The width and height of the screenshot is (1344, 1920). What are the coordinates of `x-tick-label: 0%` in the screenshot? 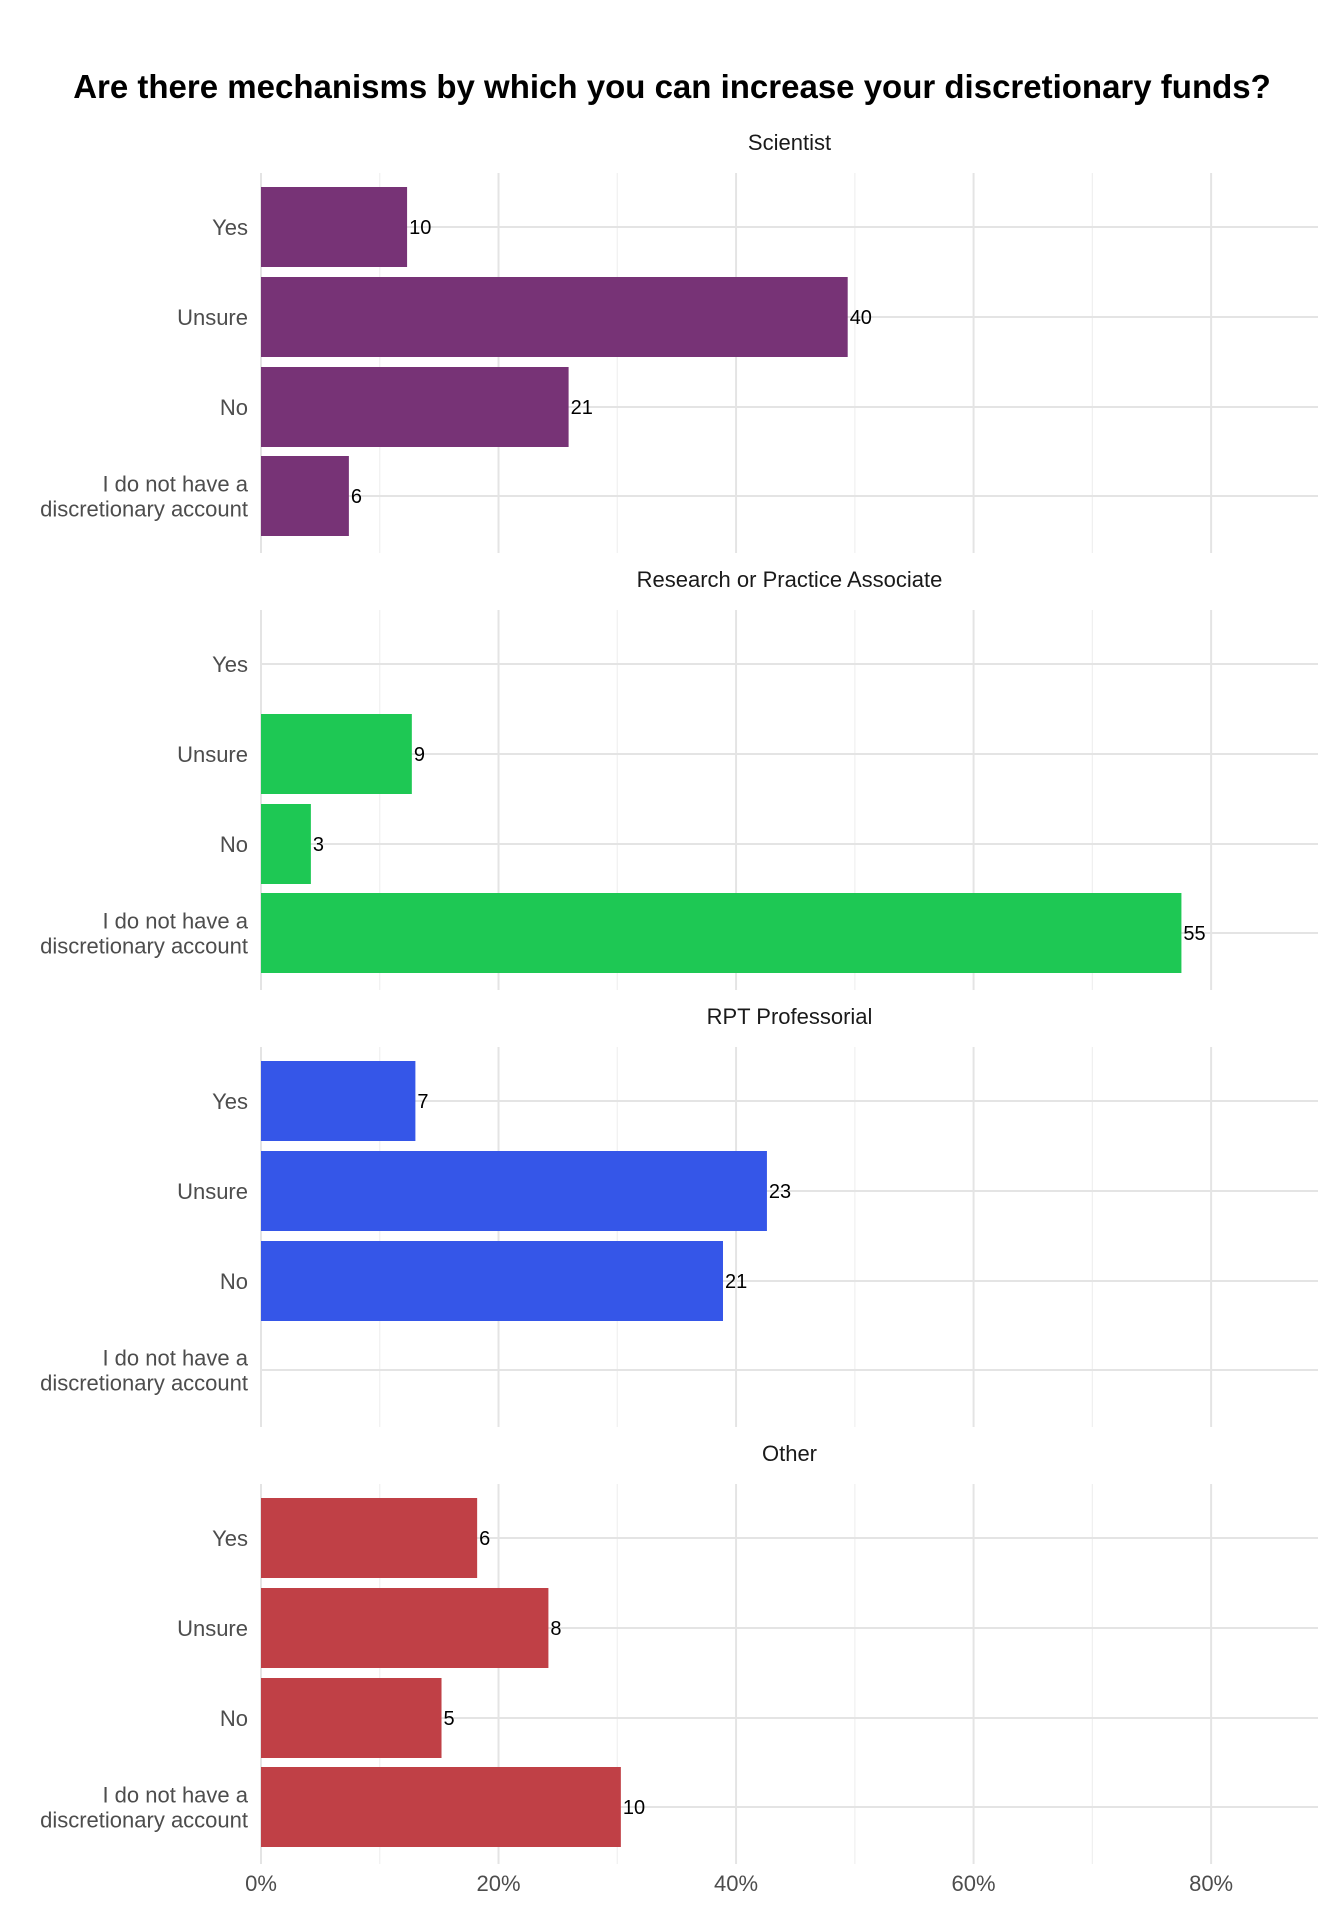 It's located at (261, 1883).